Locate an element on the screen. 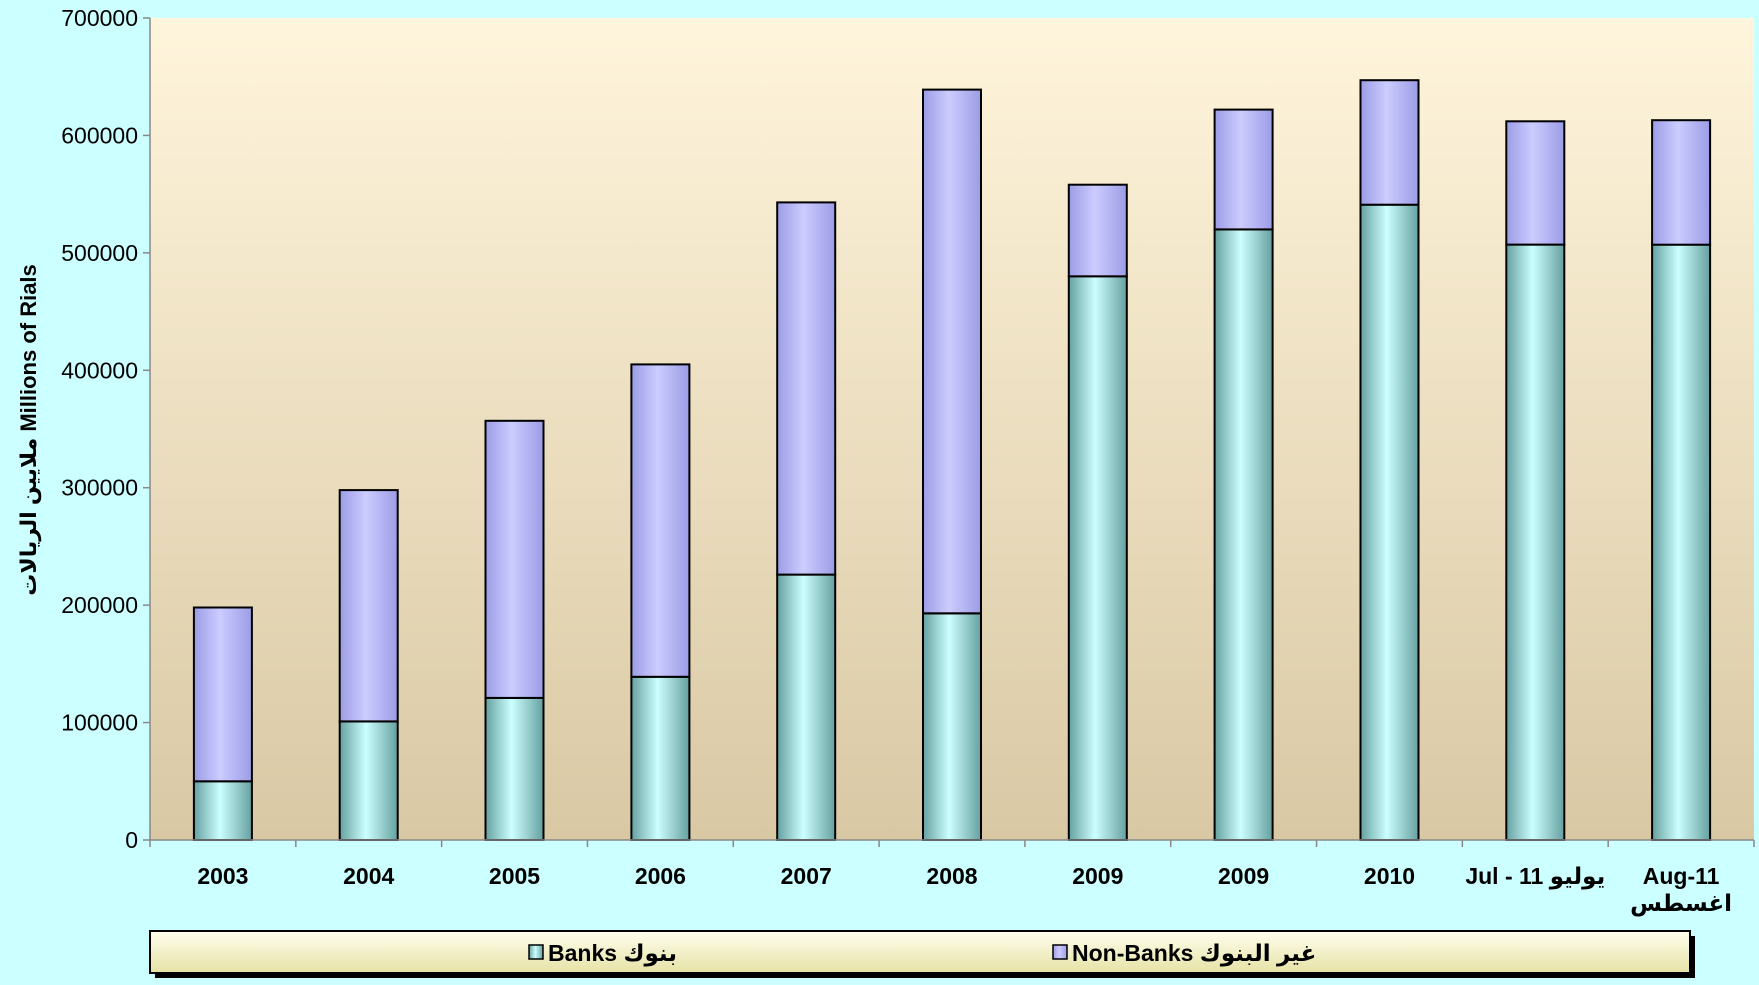 The width and height of the screenshot is (1759, 985). x-tick-label: Aug-11 is located at coordinates (1681, 876).